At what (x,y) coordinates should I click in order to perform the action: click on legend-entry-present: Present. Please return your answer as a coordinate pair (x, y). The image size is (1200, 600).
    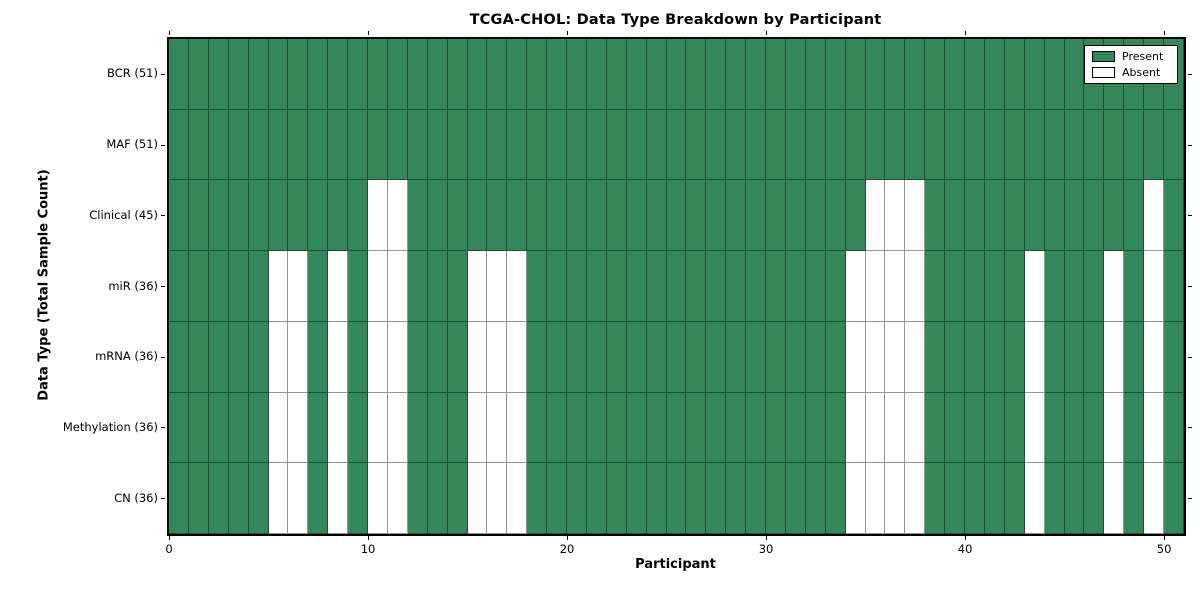
    Looking at the image, I should click on (1131, 56).